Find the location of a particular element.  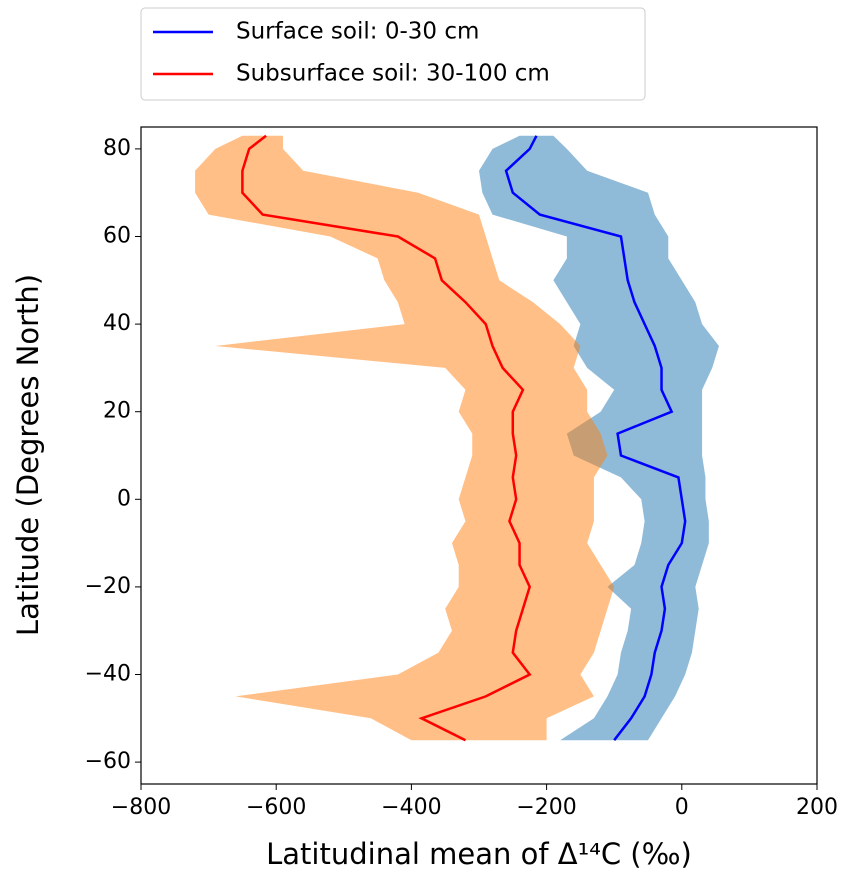

x-axis-label: Latitudinal mean of Δ¹⁴C (‰) is located at coordinates (479, 854).